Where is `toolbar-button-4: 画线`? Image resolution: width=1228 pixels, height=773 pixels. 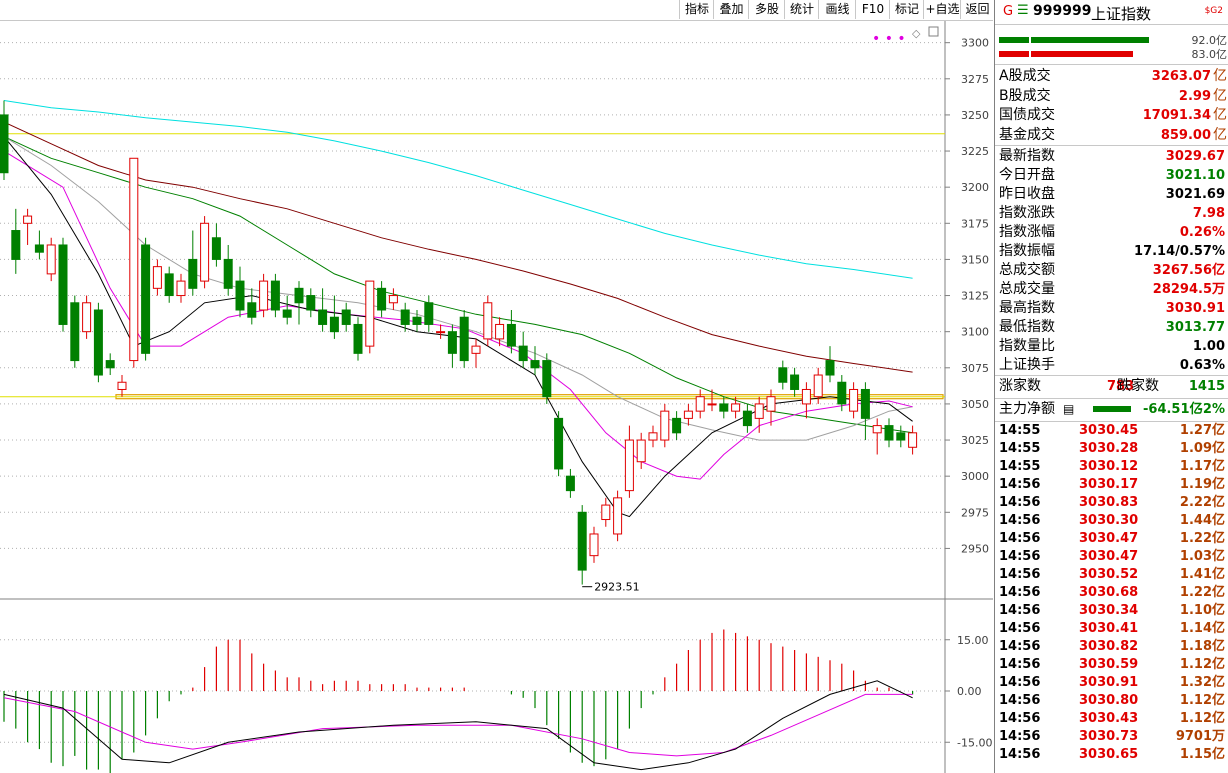
toolbar-button-4: 画线 is located at coordinates (837, 9).